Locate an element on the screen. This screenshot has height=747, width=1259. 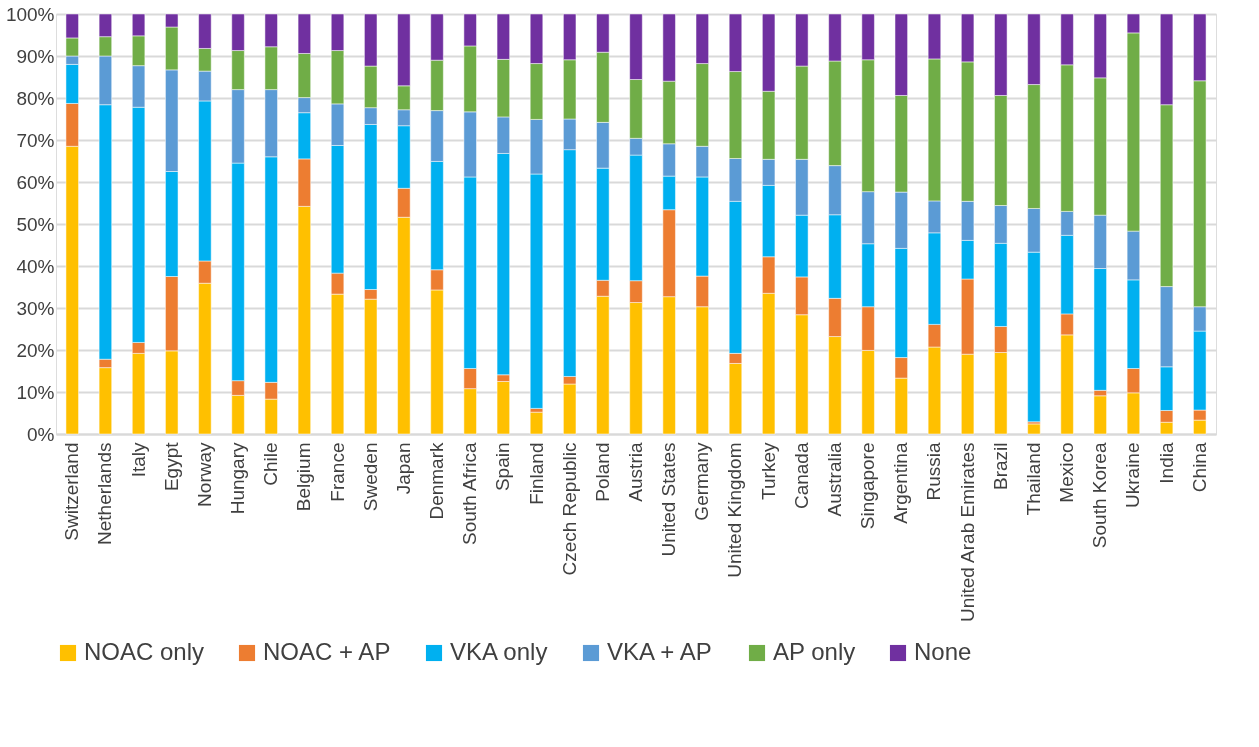
x-tick-label: Singapore is located at coordinates (868, 486).